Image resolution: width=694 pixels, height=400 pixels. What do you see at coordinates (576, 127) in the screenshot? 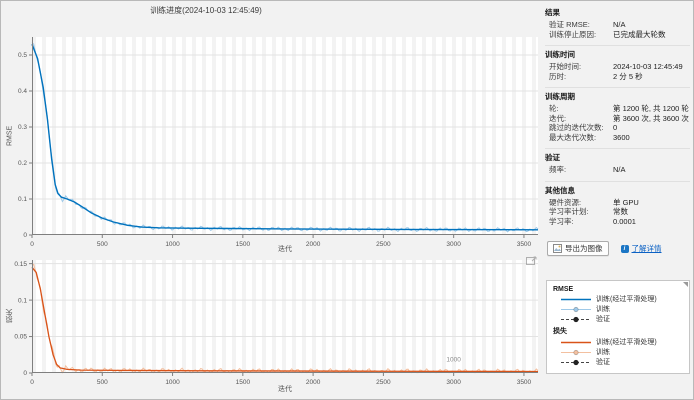
I see `info-label: 跳过的迭代次数:` at bounding box center [576, 127].